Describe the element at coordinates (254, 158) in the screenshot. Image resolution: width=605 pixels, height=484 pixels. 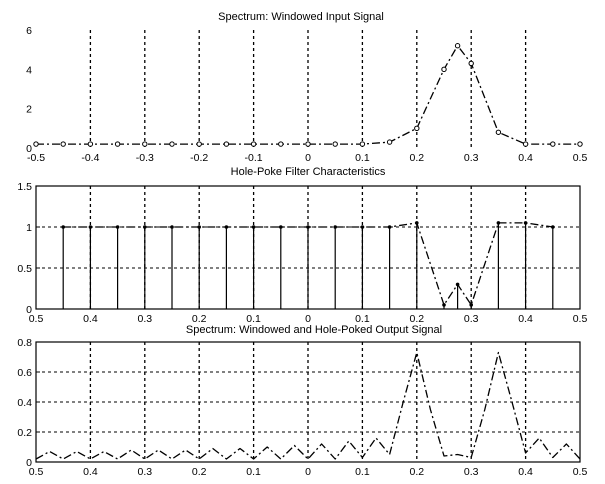
I see `x-tick-label: -0.1` at that location.